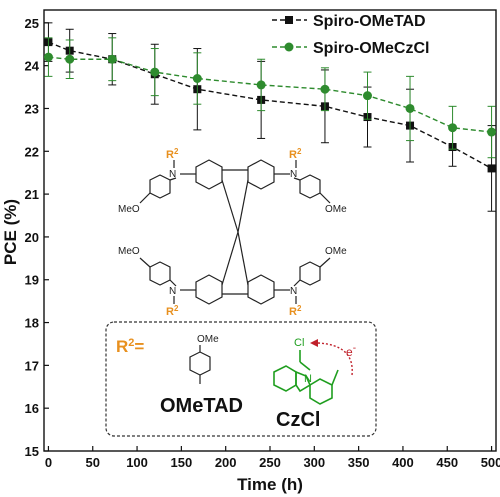  I want to click on y-tick-label: 18, so click(32, 323).